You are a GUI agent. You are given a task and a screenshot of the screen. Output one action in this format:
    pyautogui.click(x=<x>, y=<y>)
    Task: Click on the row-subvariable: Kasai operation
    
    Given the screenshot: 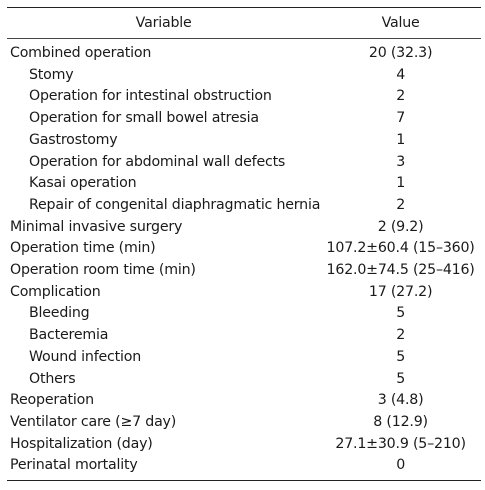 What is the action you would take?
    pyautogui.click(x=83, y=183)
    